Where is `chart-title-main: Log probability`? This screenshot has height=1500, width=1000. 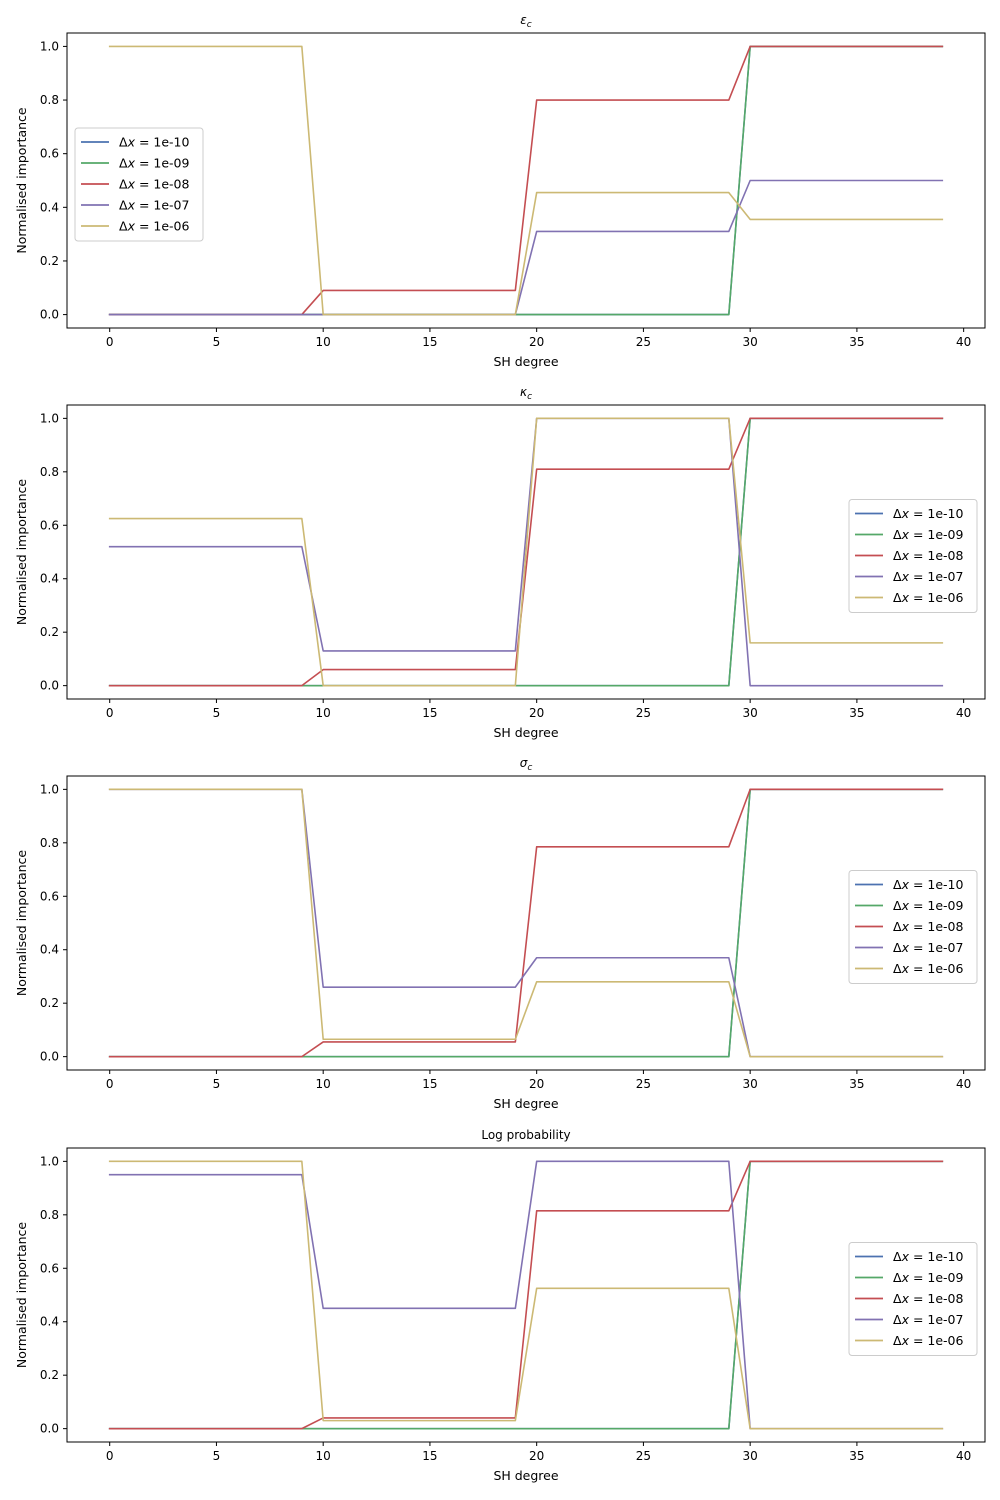 chart-title-main: Log probability is located at coordinates (525, 1135).